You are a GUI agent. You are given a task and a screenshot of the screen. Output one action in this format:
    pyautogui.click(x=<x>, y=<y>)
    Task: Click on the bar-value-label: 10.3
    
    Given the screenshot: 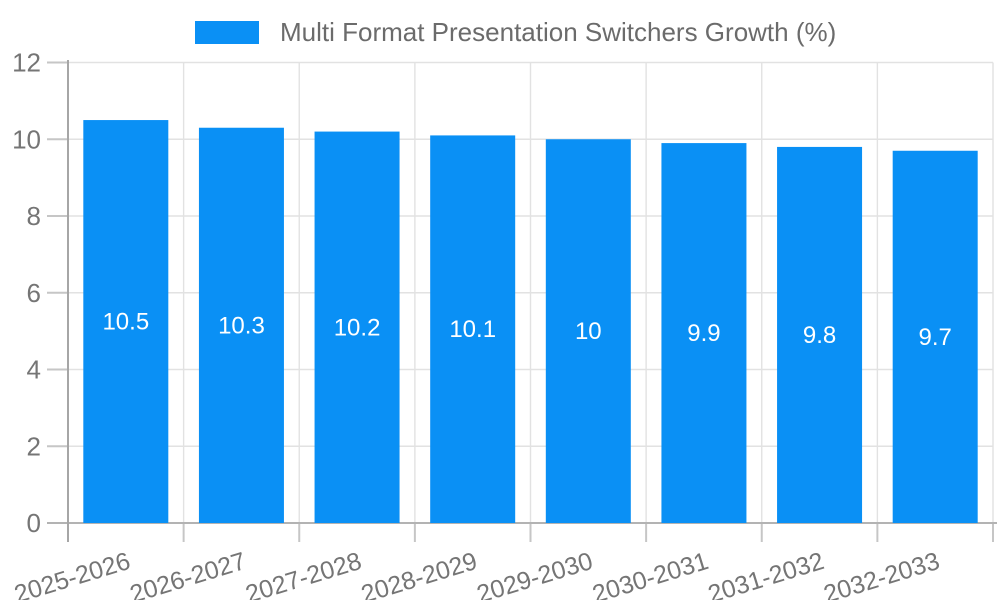 What is the action you would take?
    pyautogui.click(x=241, y=325)
    